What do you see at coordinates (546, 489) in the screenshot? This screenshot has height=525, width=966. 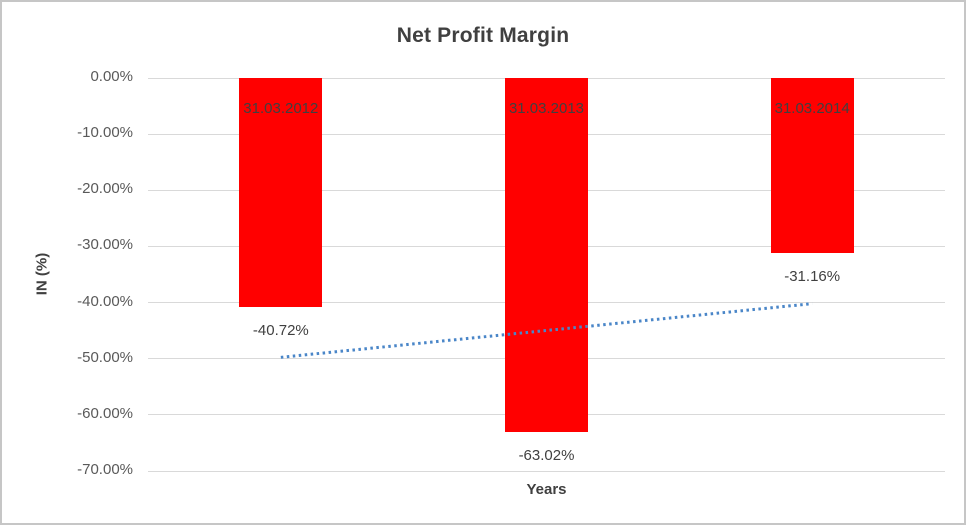 I see `x-axis-title: Years` at bounding box center [546, 489].